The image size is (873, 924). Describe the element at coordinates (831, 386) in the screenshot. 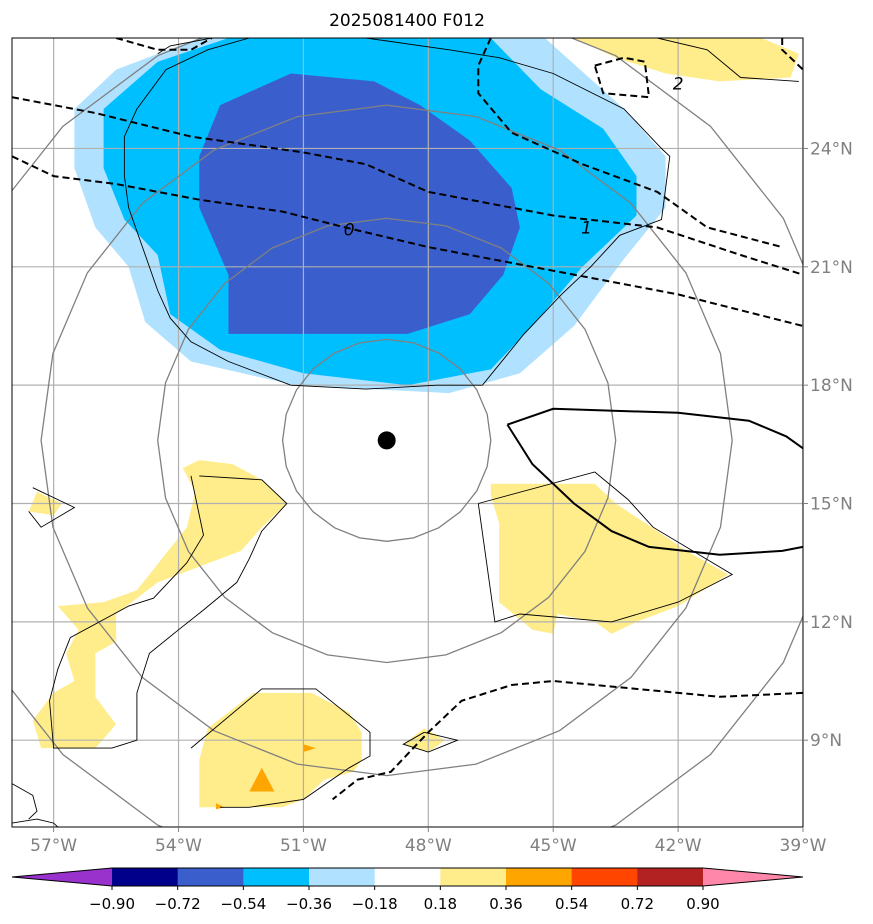

I see `y-tick-label: 18°N` at that location.